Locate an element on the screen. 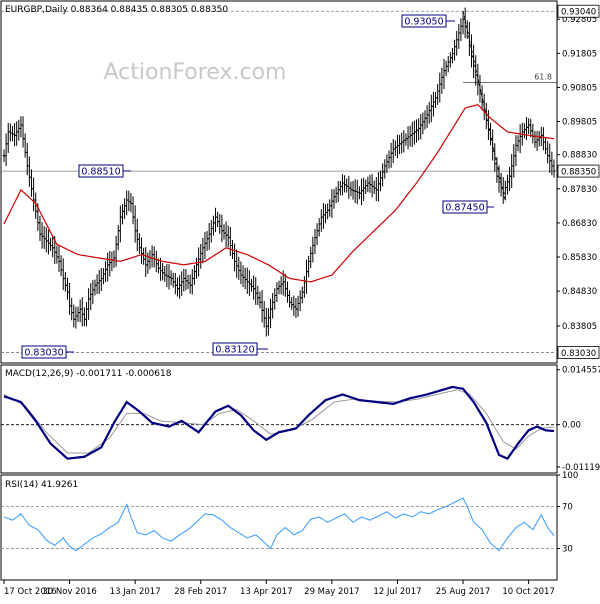  rsi-header: RSI(14) 41.9261 is located at coordinates (41, 485).